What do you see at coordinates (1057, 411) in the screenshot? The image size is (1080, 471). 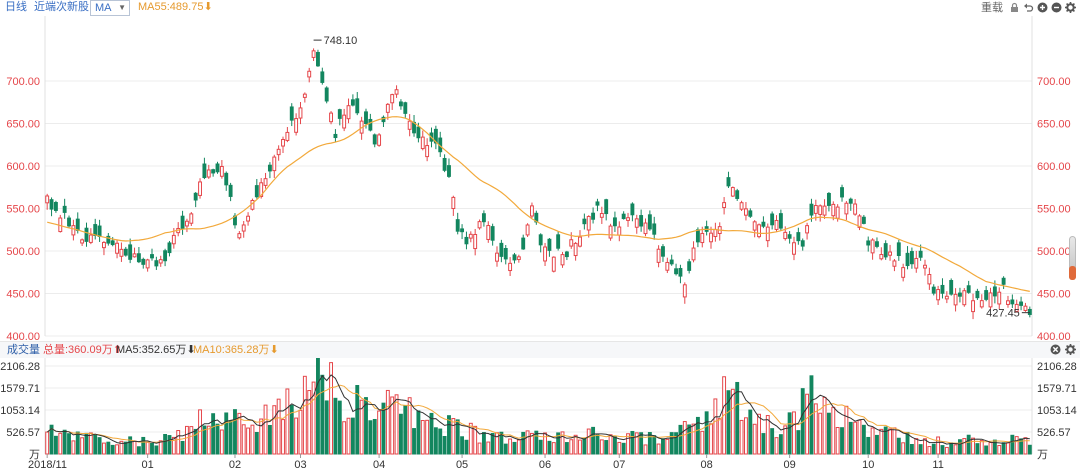 I see `volume-y-tick-right: 1053.14` at bounding box center [1057, 411].